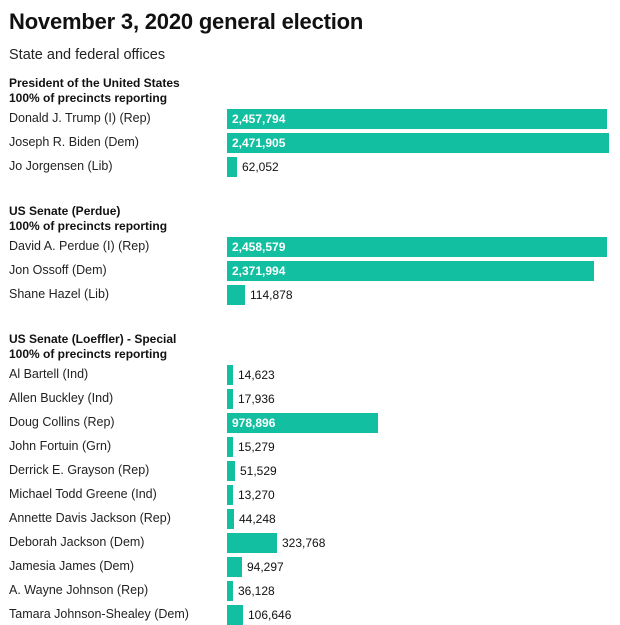 The width and height of the screenshot is (620, 625). What do you see at coordinates (79, 246) in the screenshot?
I see `candidate-name: David A. Perdue (I) (Rep)` at bounding box center [79, 246].